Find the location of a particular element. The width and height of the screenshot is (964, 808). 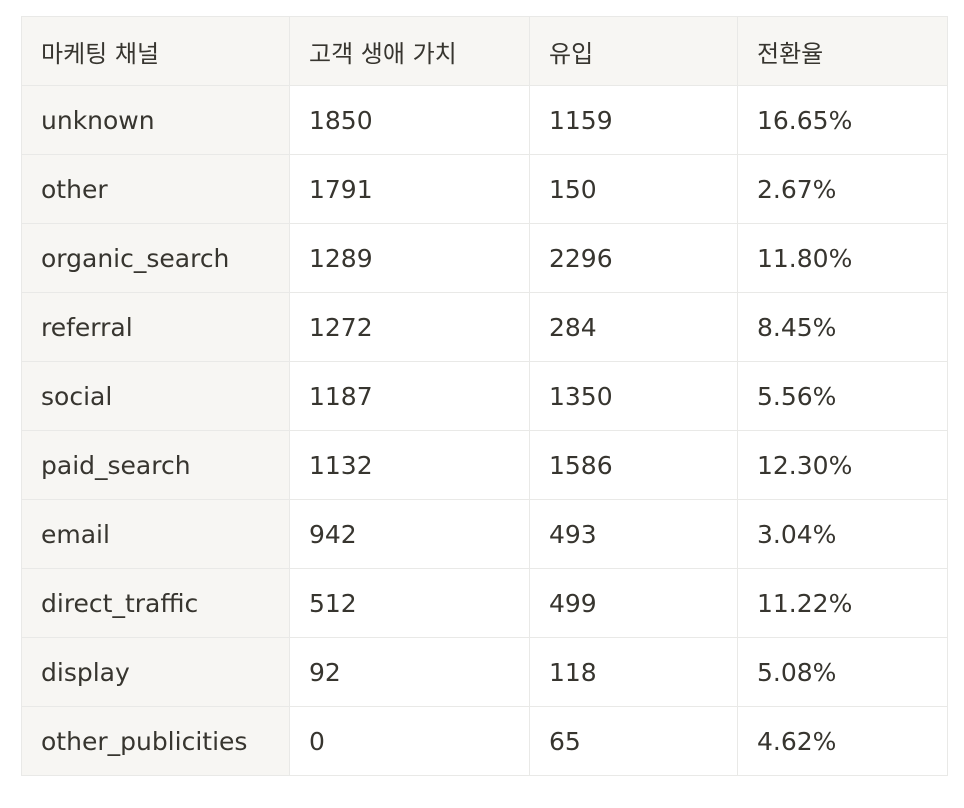

cell-inflow: 2296 is located at coordinates (633, 258).